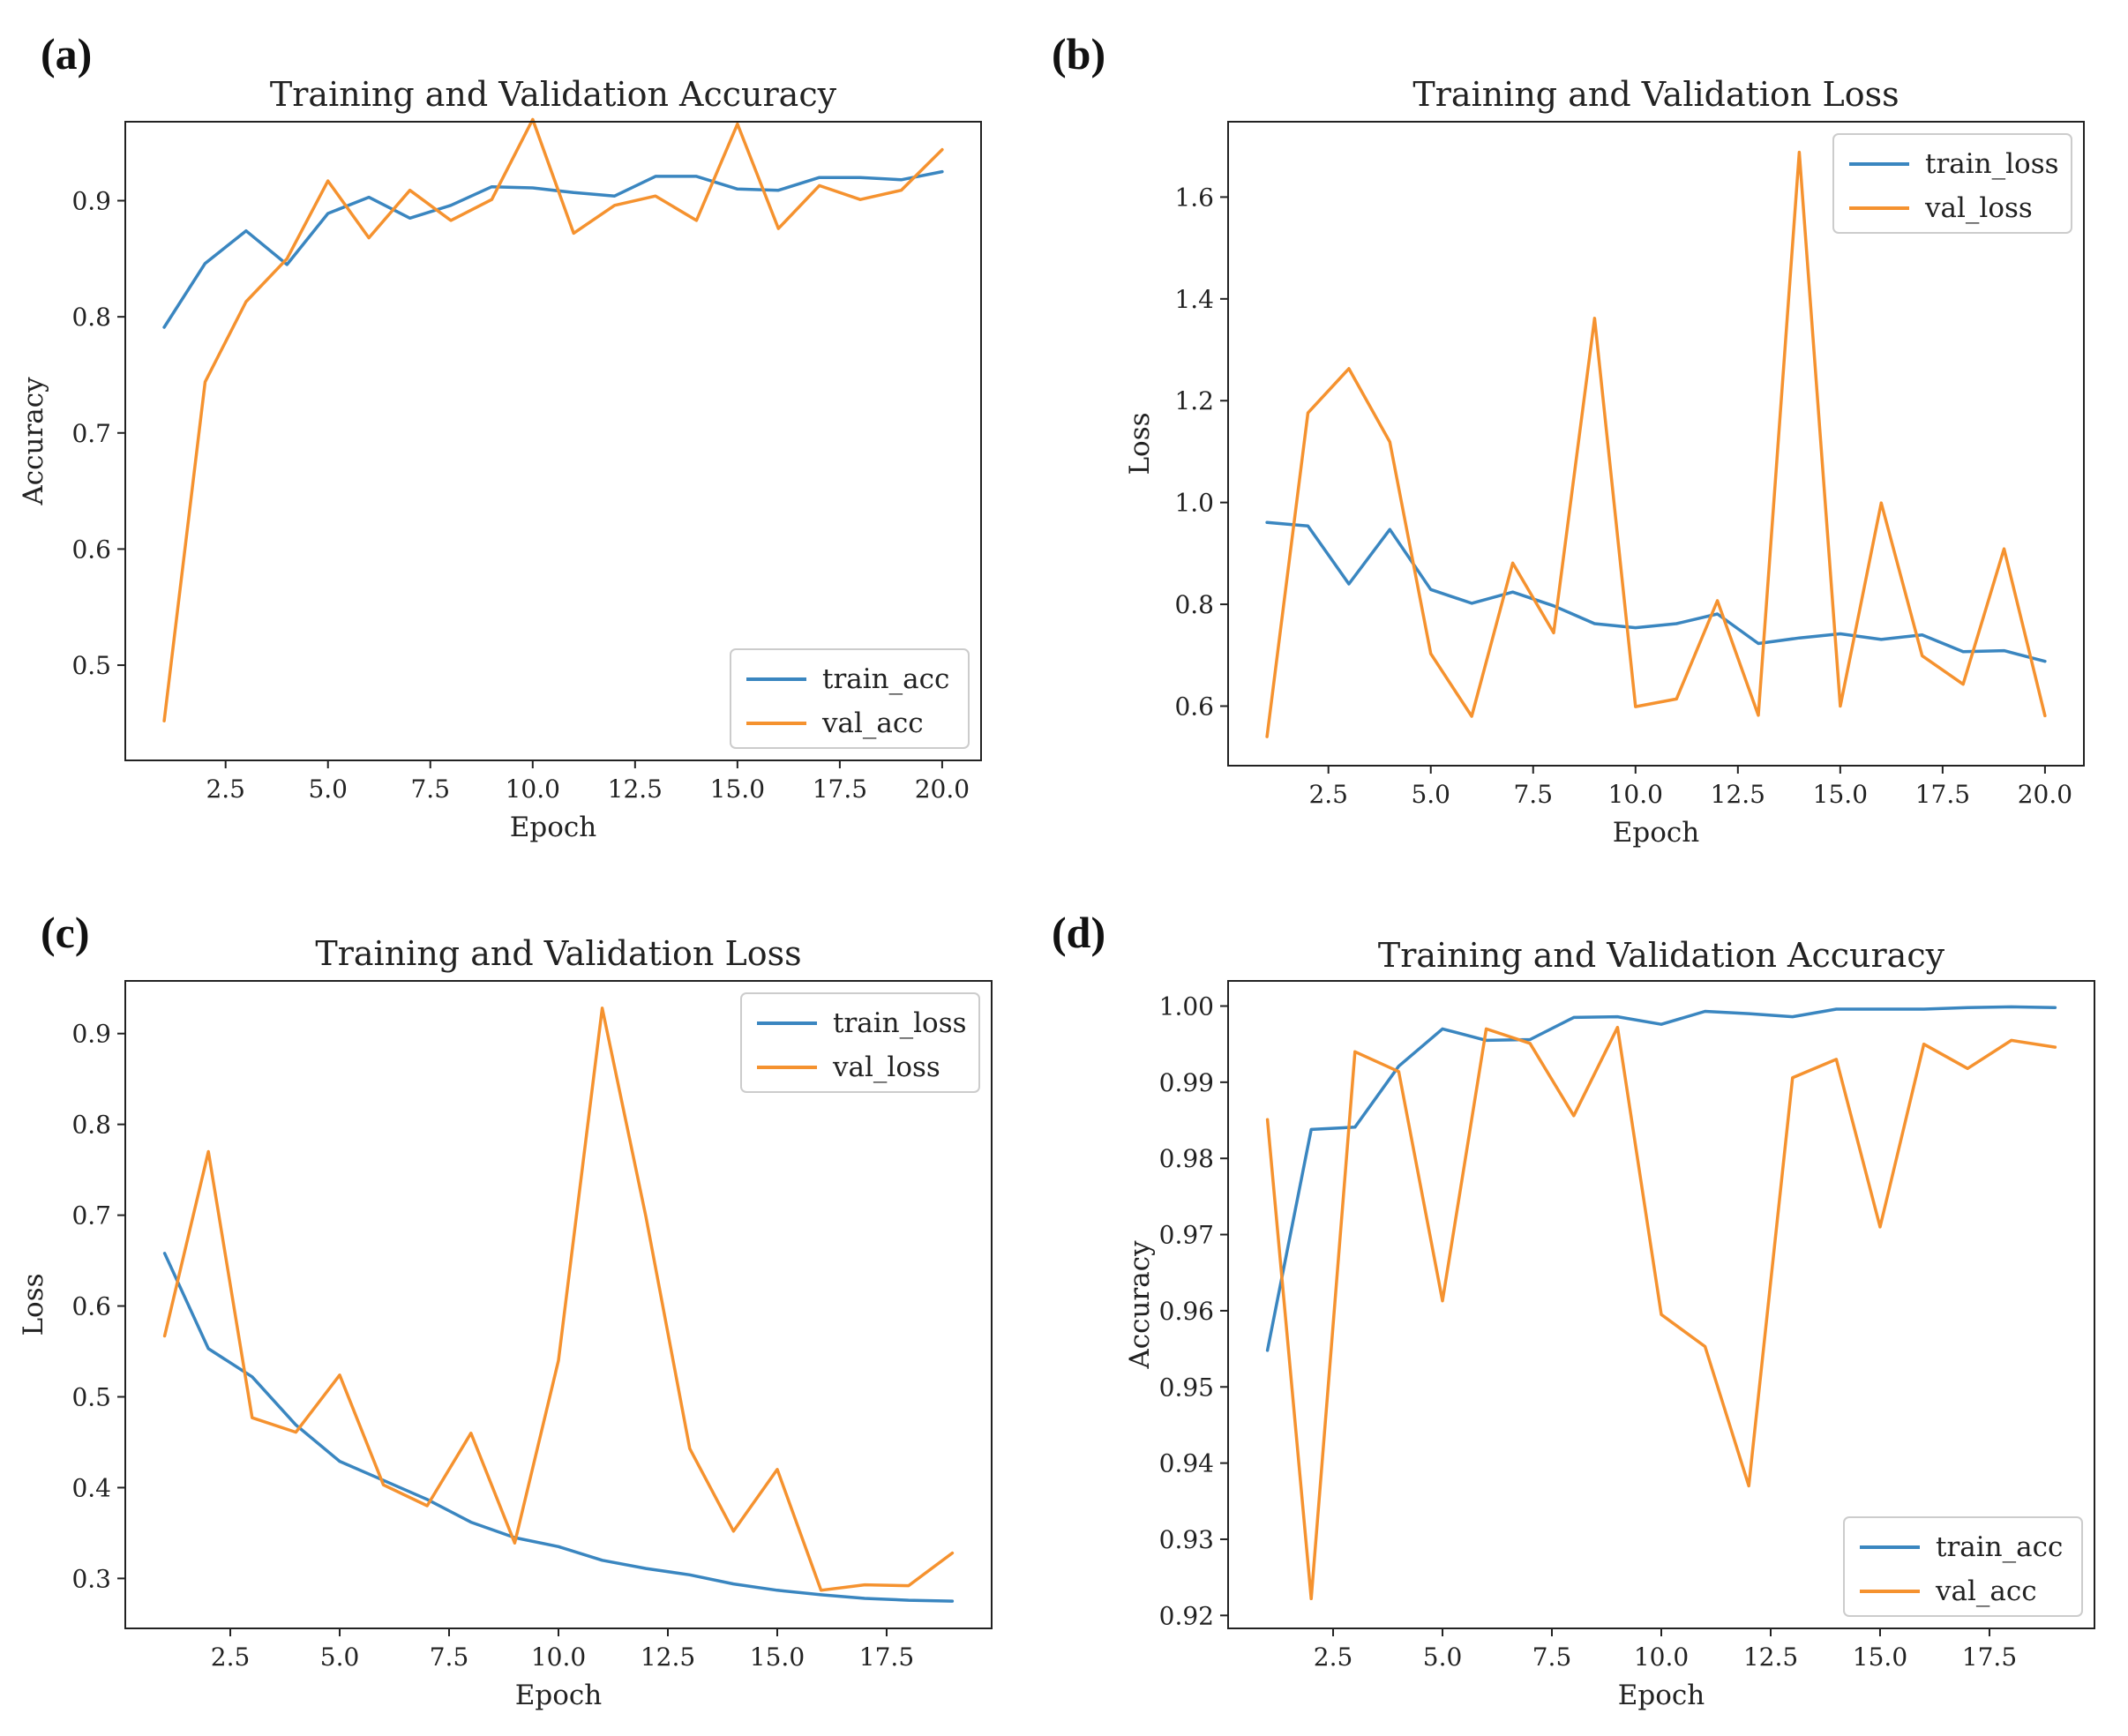  What do you see at coordinates (1186, 1311) in the screenshot?
I see `y-tick-label: 0.96` at bounding box center [1186, 1311].